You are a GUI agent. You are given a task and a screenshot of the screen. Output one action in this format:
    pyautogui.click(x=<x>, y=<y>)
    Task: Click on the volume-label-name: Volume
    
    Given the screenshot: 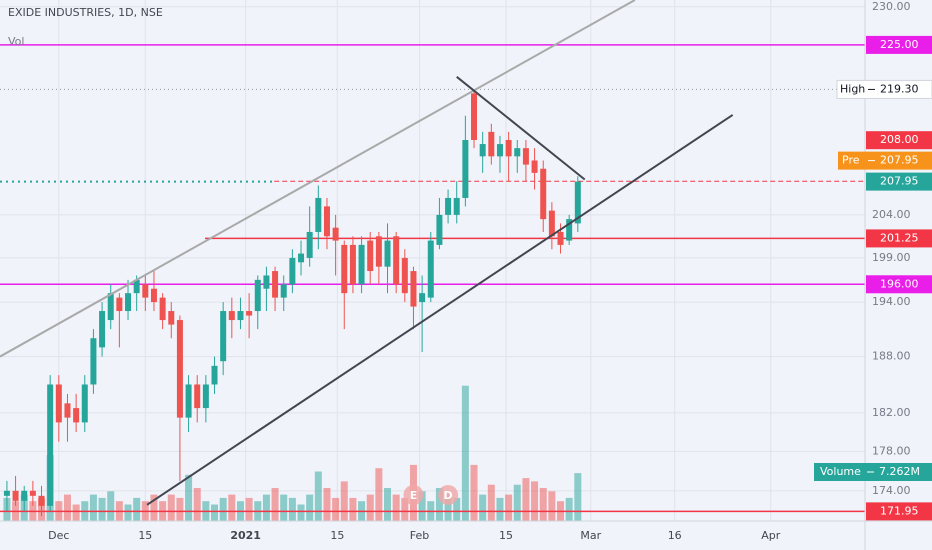 What is the action you would take?
    pyautogui.click(x=840, y=471)
    